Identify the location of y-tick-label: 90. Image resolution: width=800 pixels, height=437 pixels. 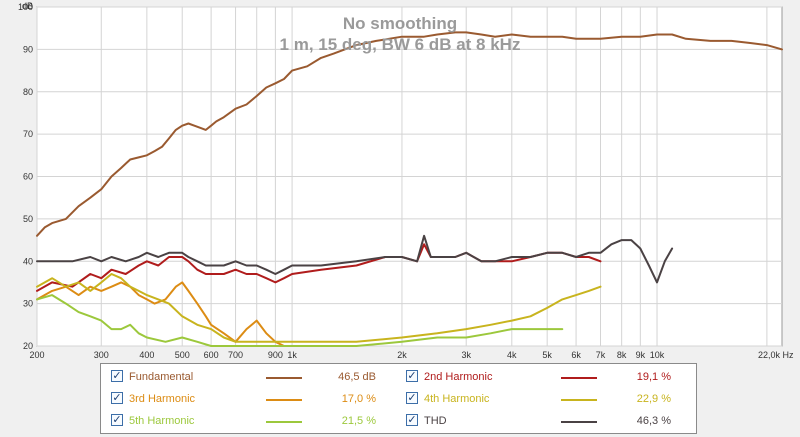
(28, 49).